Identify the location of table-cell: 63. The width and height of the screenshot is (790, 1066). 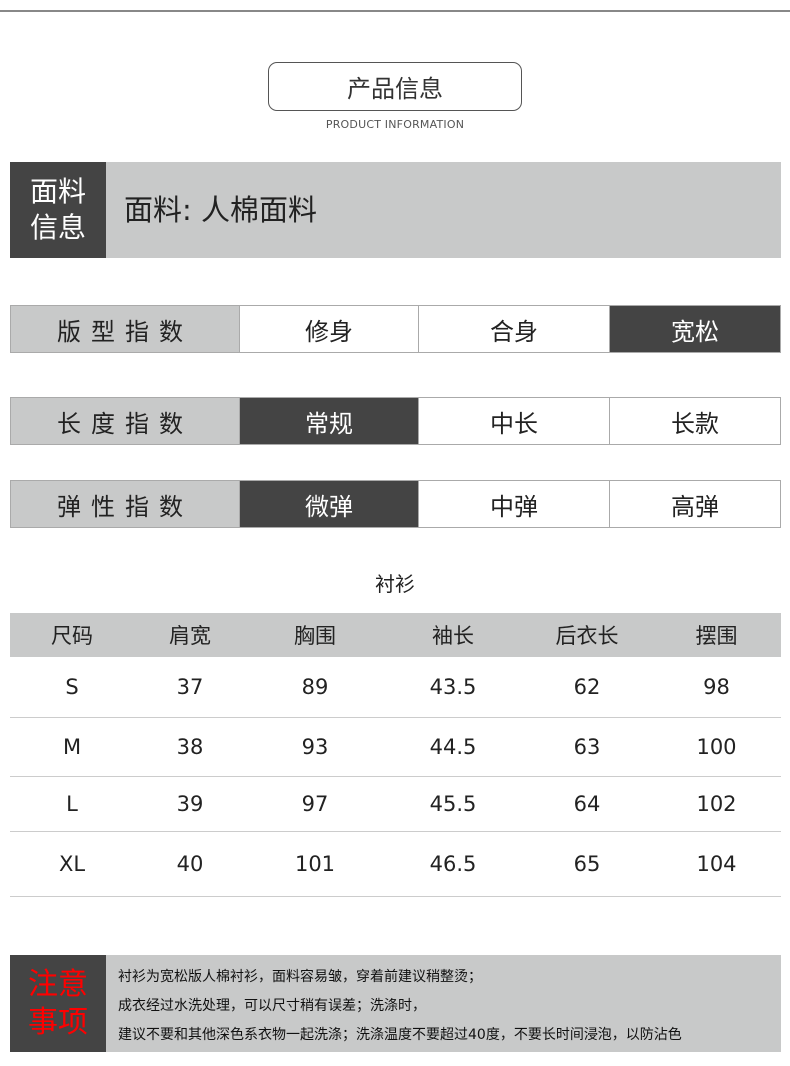
(587, 747).